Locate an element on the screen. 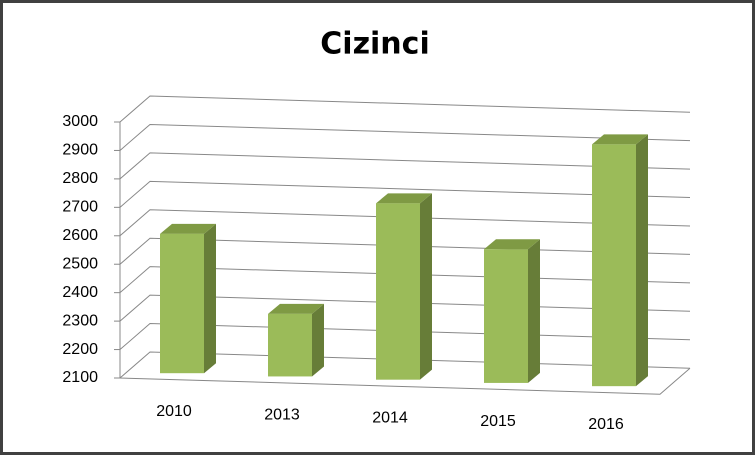 Image resolution: width=755 pixels, height=455 pixels. y-tick-label: 3000 is located at coordinates (80, 121).